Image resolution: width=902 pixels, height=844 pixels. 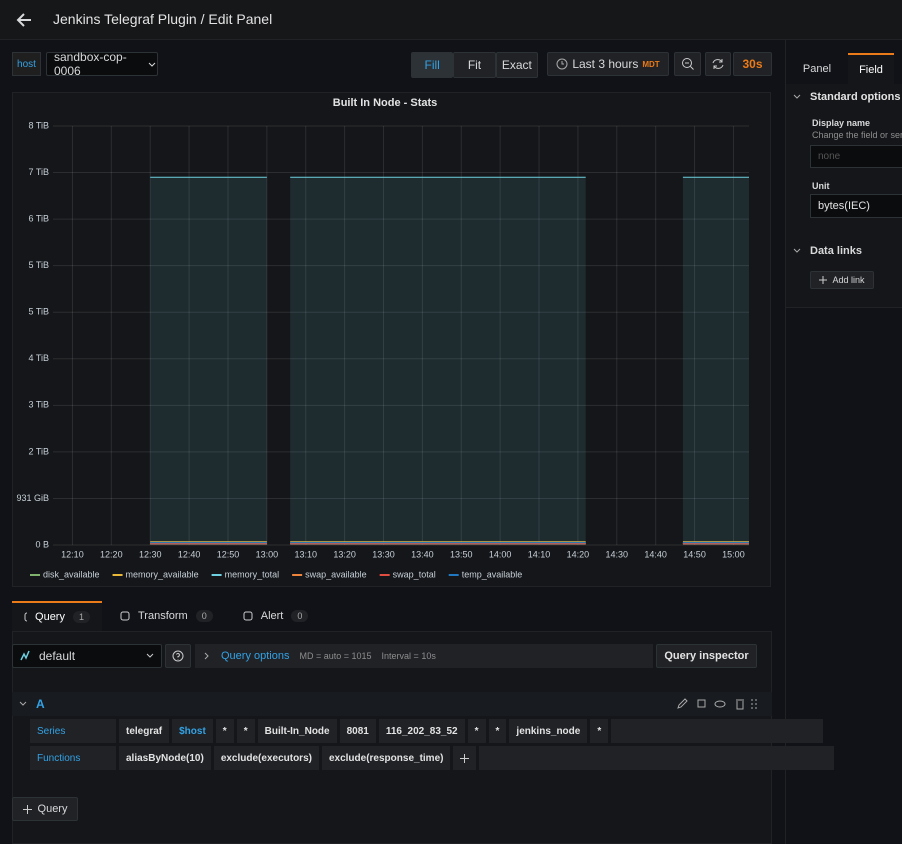 What do you see at coordinates (449, 543) in the screenshot?
I see `series-area` at bounding box center [449, 543].